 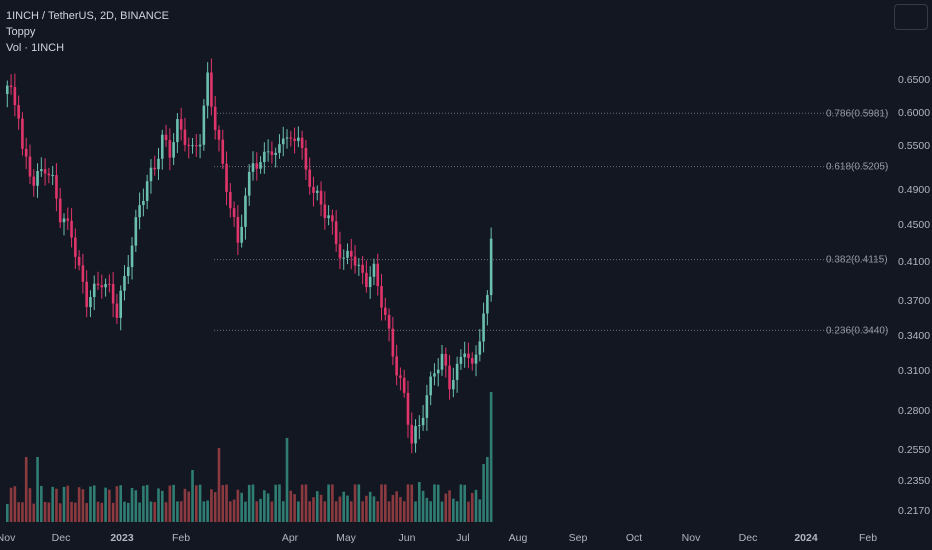 I want to click on indicator-label: Toppy, so click(x=21, y=32).